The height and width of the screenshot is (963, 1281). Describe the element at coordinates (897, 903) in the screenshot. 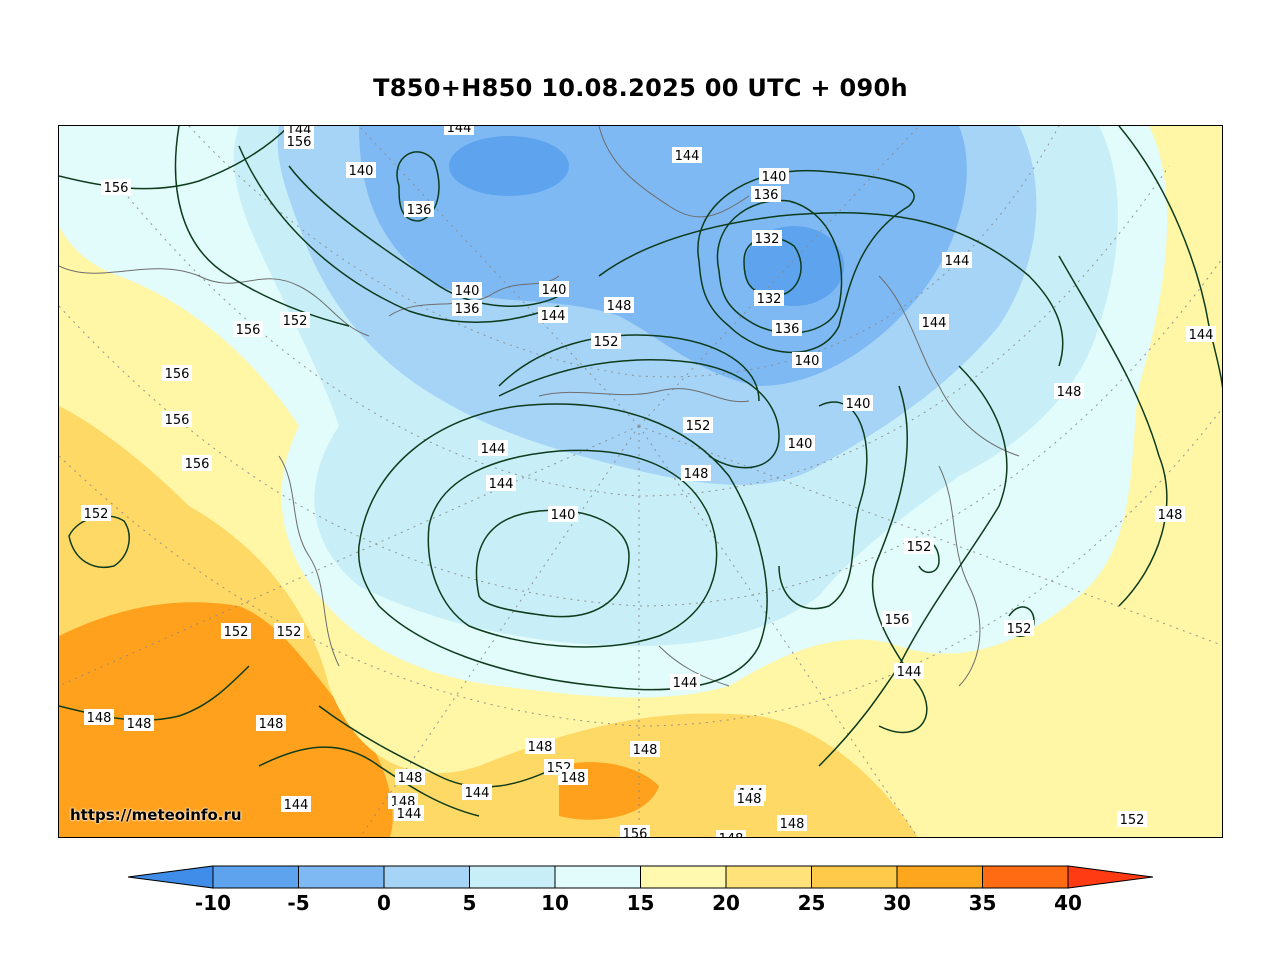

I see `colorbar-tick-label: 30` at that location.